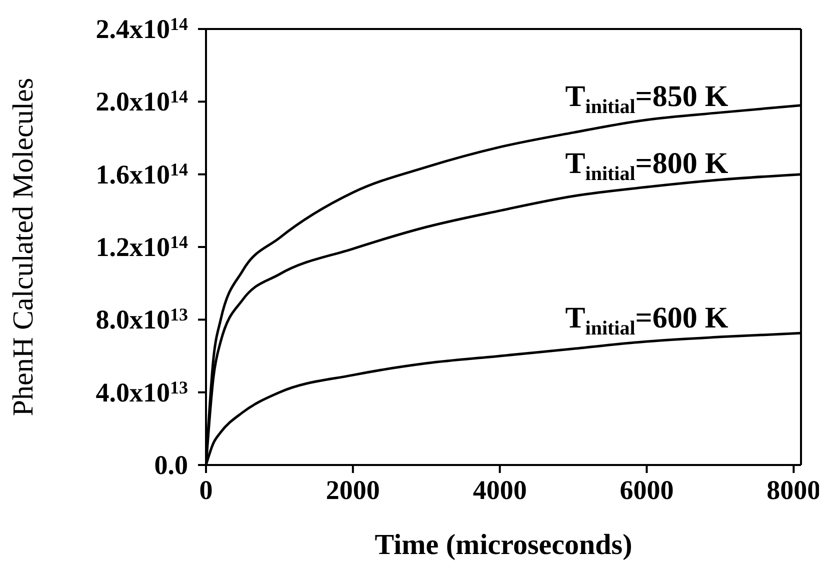 The image size is (827, 572). What do you see at coordinates (142, 319) in the screenshot?
I see `y-tick-label: 8.0x10$^{13}$` at bounding box center [142, 319].